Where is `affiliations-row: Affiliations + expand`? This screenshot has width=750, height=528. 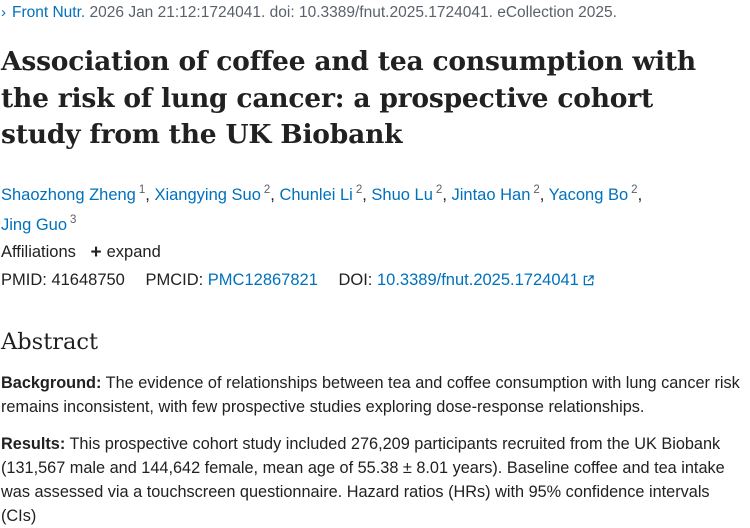 affiliations-row: Affiliations + expand is located at coordinates (81, 252).